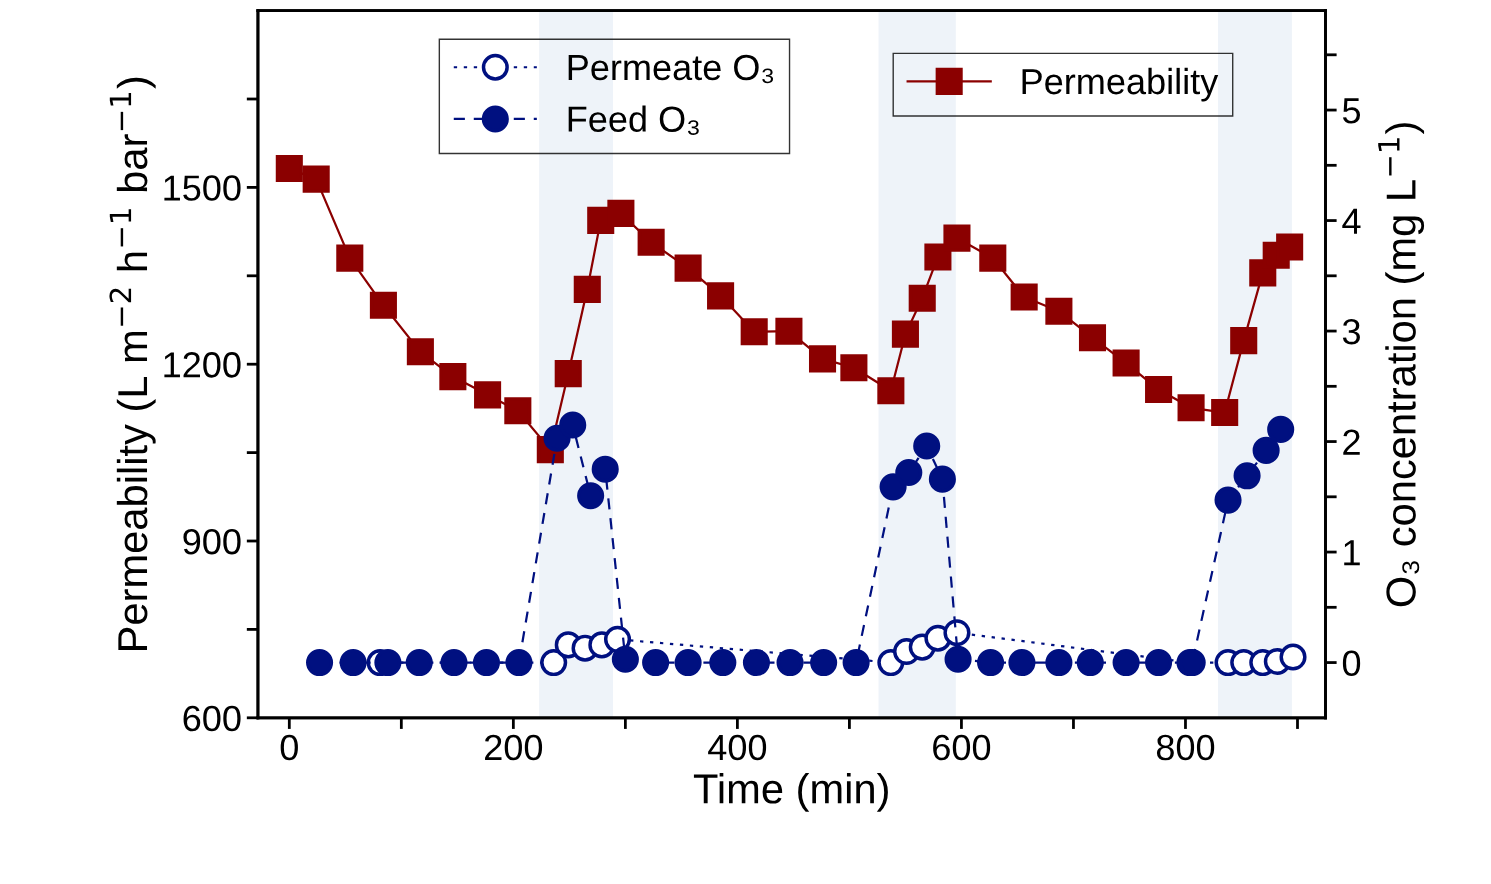 The height and width of the screenshot is (884, 1491). What do you see at coordinates (1401, 365) in the screenshot?
I see `y2-axis-title: O₃ concentration (mg L$^{−1}$)` at bounding box center [1401, 365].